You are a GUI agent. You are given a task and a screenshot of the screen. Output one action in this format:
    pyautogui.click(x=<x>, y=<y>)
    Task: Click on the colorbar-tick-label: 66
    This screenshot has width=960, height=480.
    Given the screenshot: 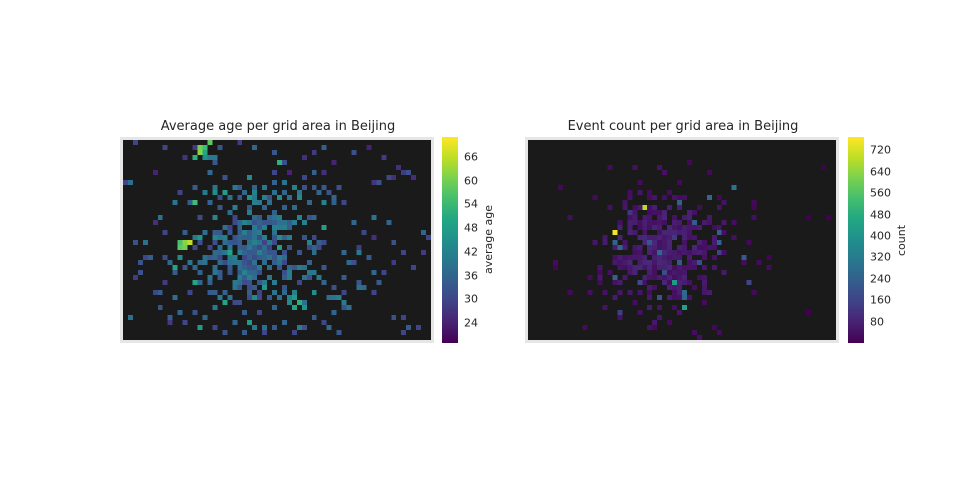 What is the action you would take?
    pyautogui.click(x=471, y=157)
    